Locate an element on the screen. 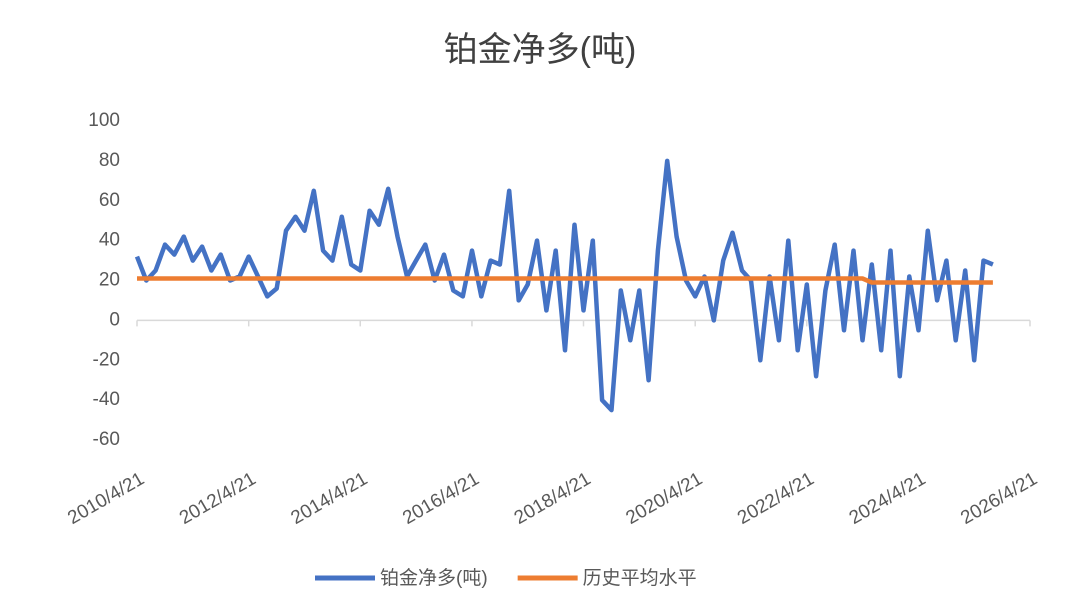  y-tick-label: -40 is located at coordinates (106, 399).